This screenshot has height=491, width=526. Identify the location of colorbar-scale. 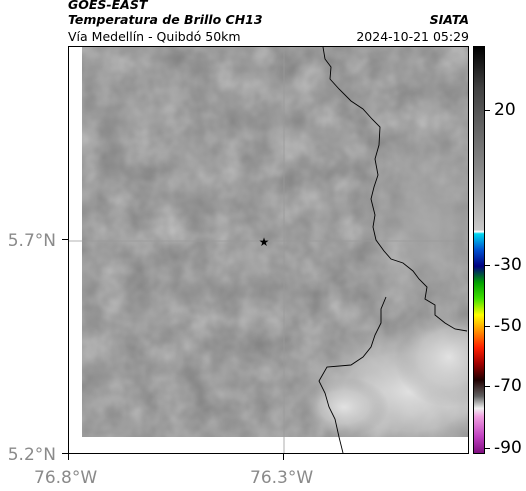
(479, 250).